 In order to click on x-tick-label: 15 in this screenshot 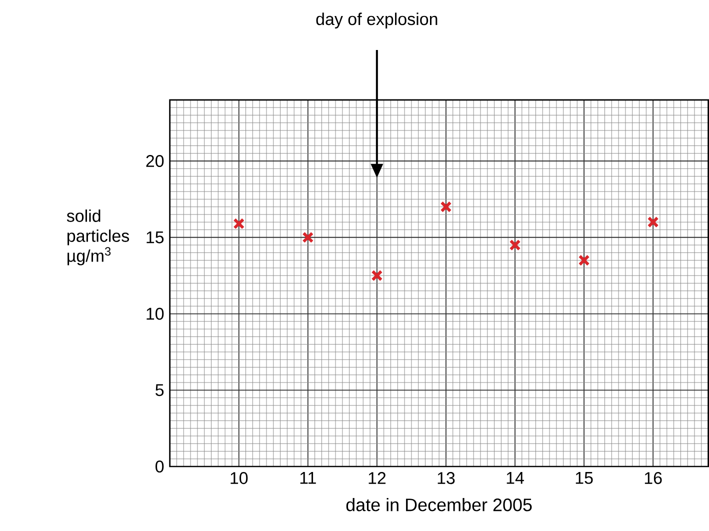, I will do `click(584, 478)`.